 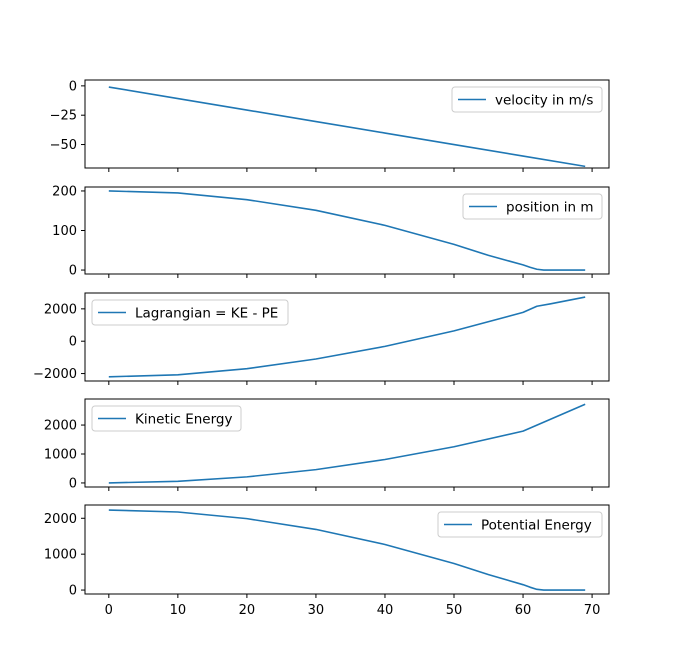 I want to click on x-tick-label: 70, so click(x=592, y=610).